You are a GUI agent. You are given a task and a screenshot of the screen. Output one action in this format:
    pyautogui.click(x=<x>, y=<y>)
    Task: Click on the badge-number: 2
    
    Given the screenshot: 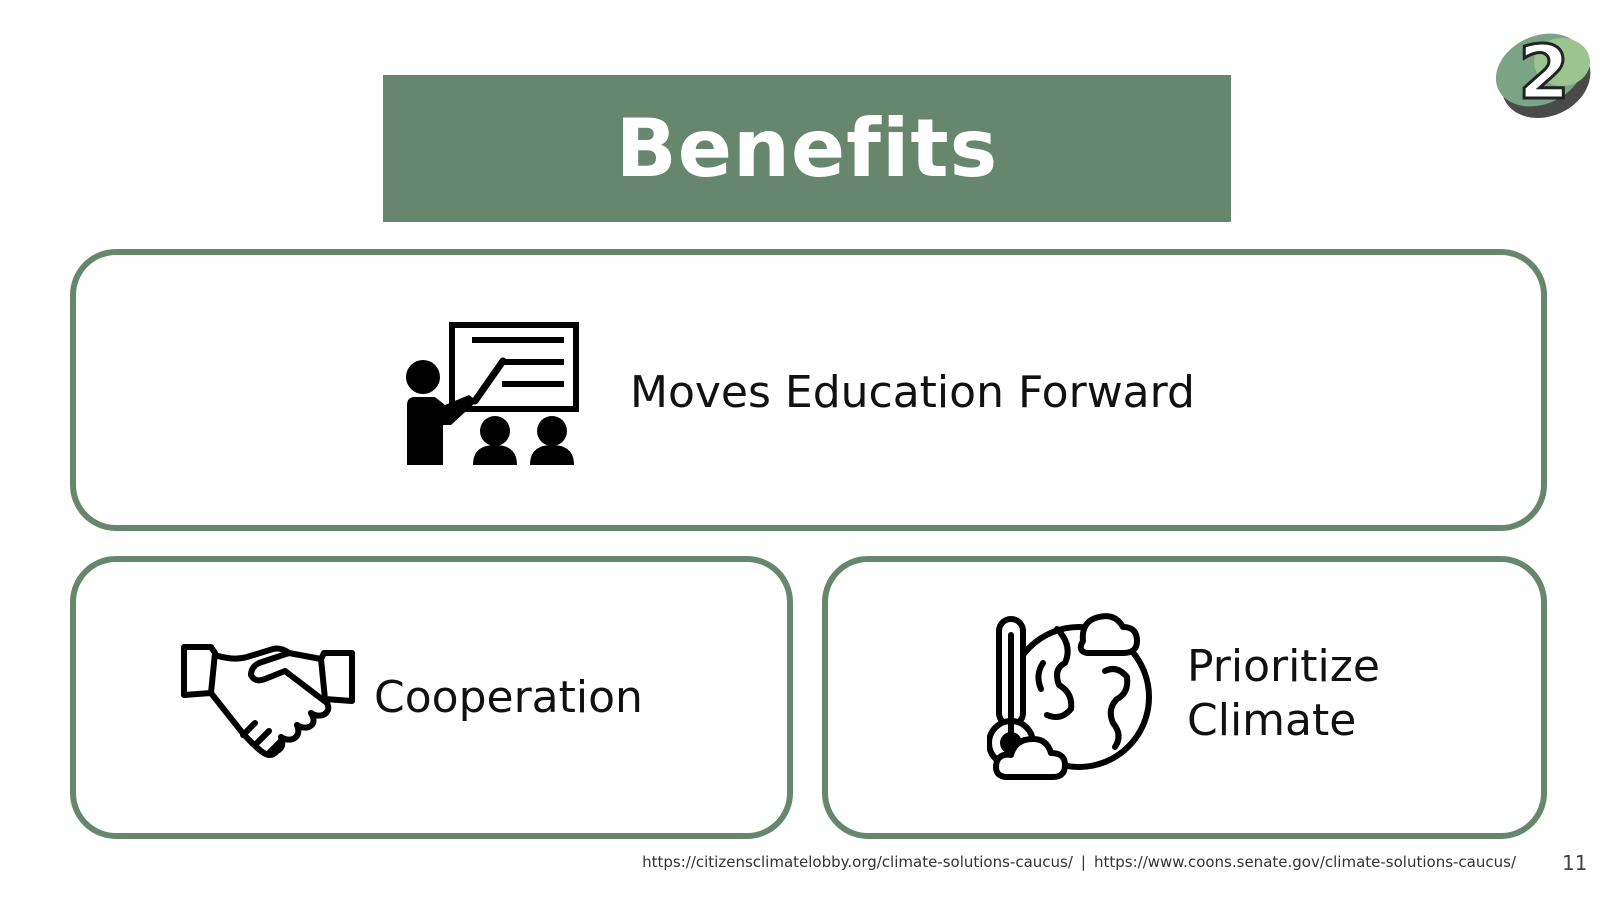 What is the action you would take?
    pyautogui.click(x=1544, y=73)
    